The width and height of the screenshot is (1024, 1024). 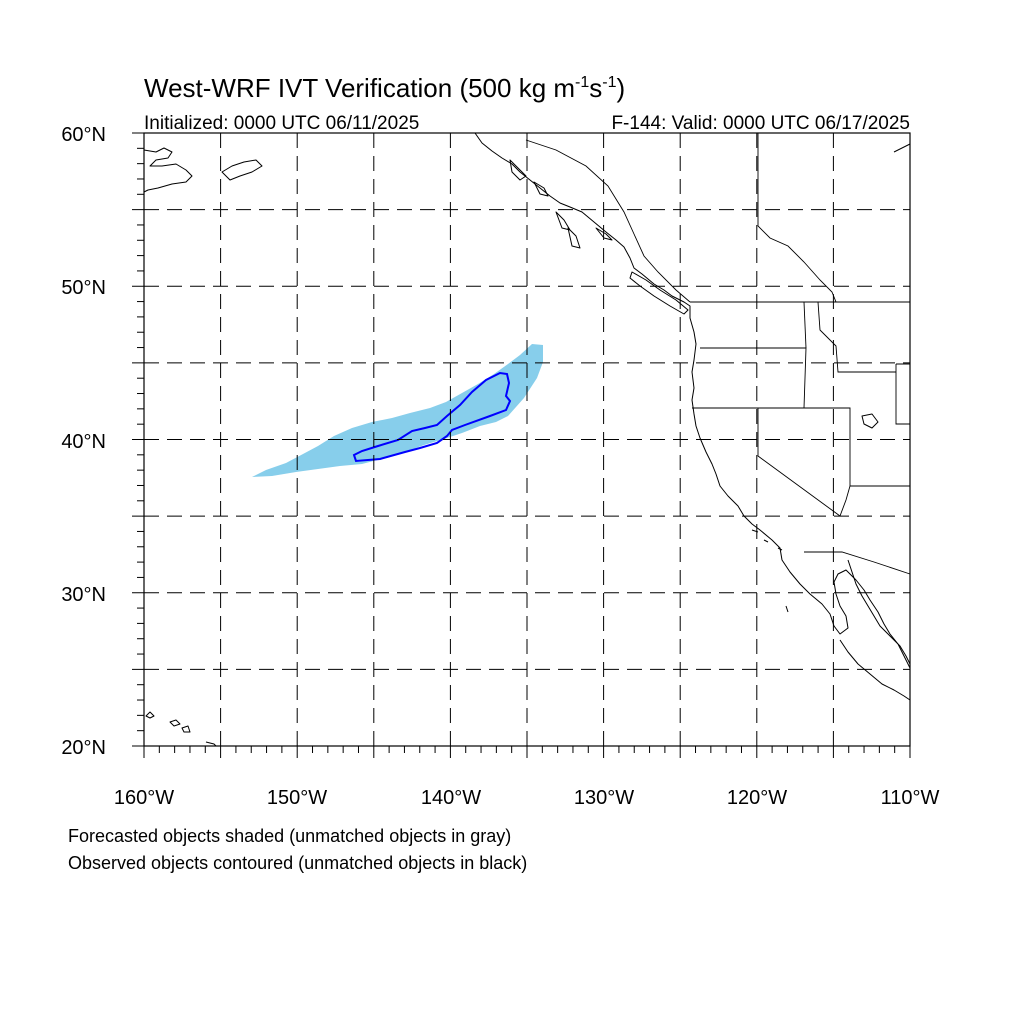 I want to click on lon-label-120w: 120°W, so click(x=757, y=798).